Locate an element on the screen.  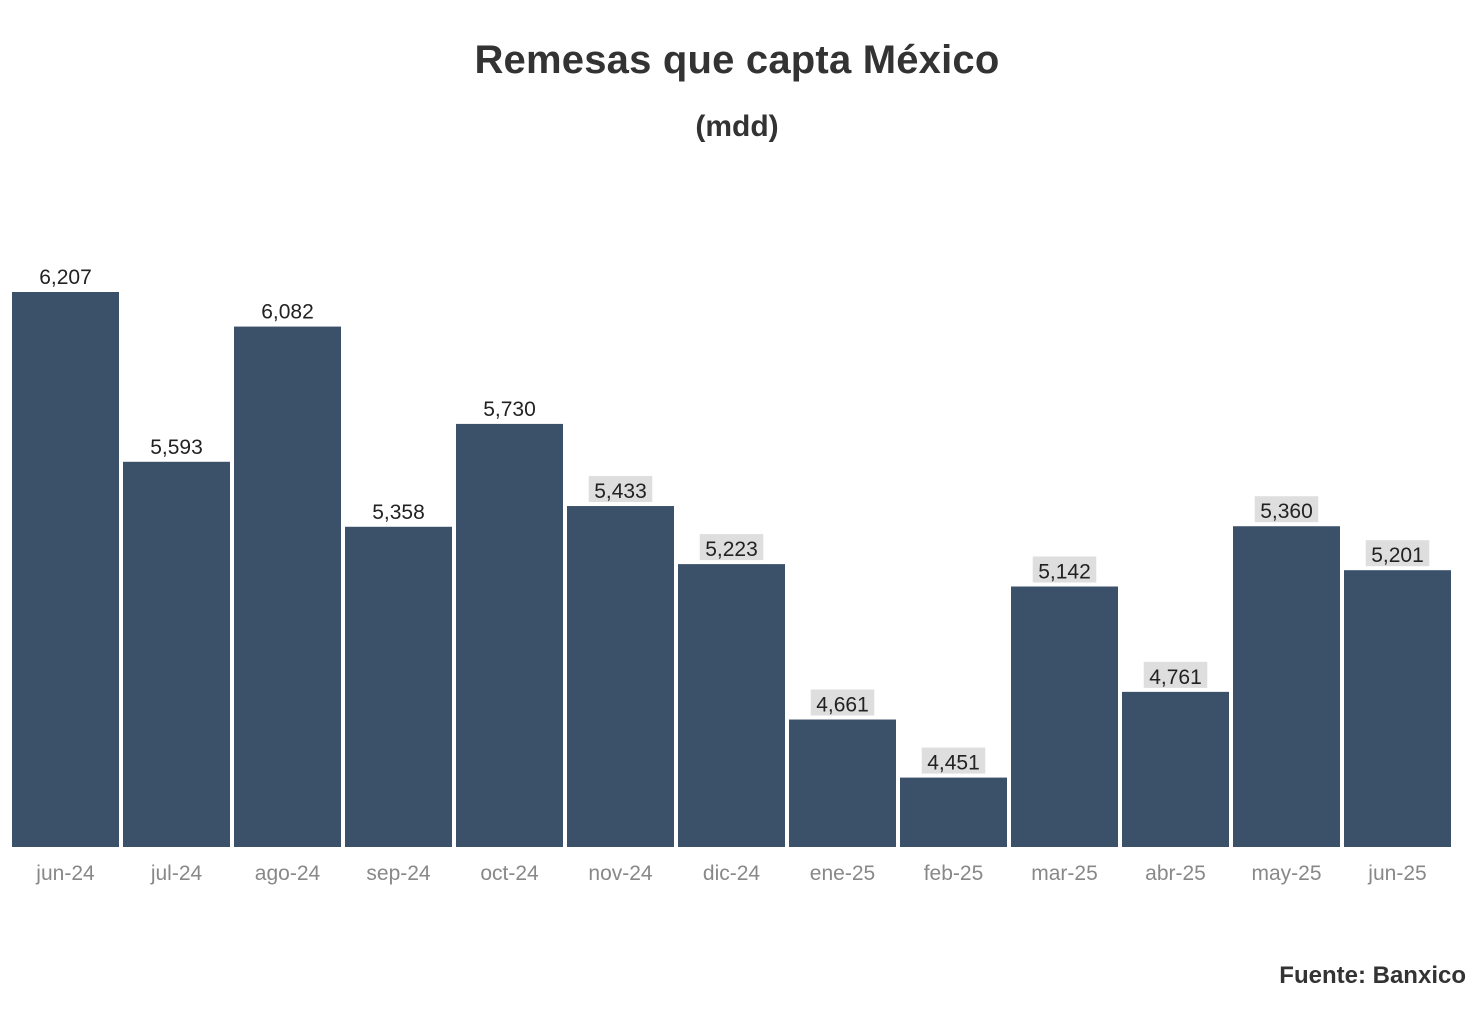
x-tick-label: feb-25 is located at coordinates (954, 873).